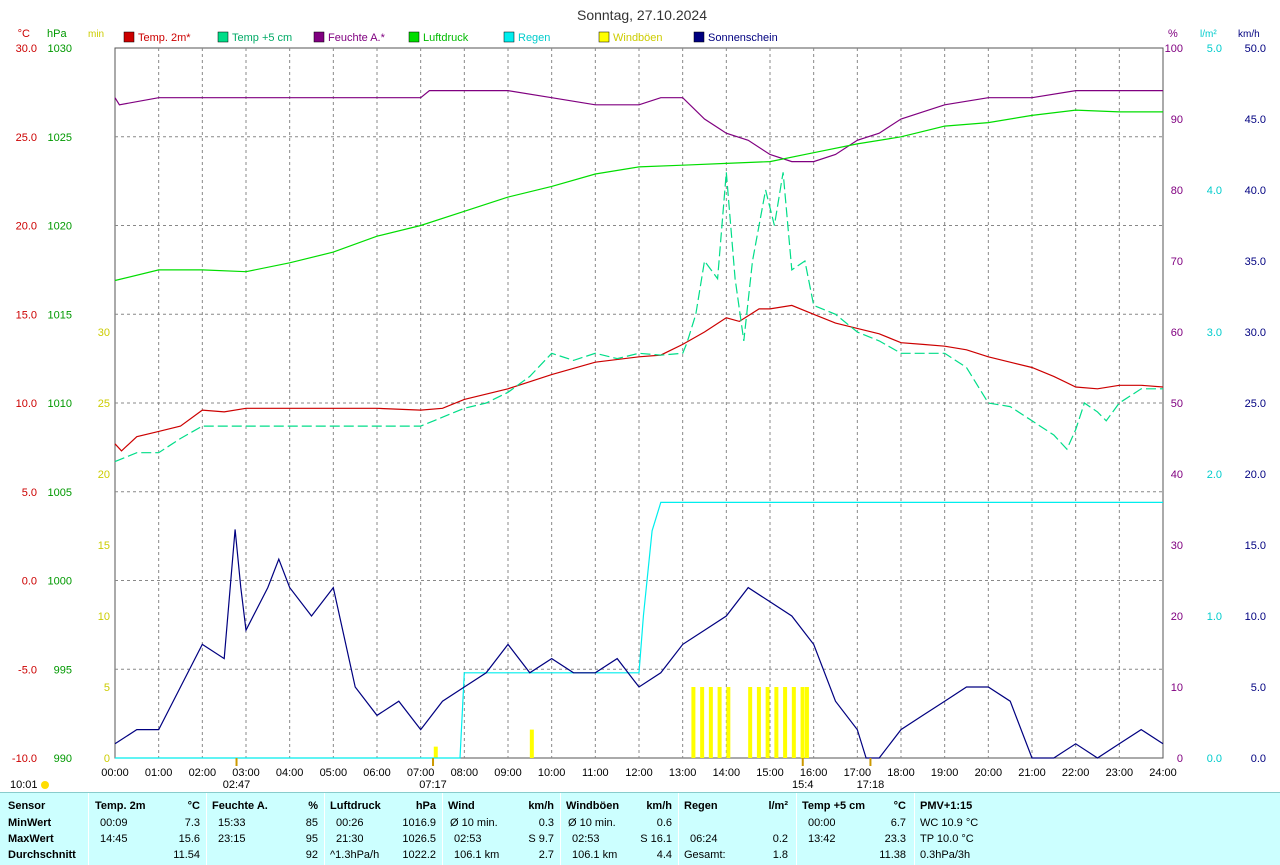  Describe the element at coordinates (546, 855) in the screenshot. I see `wind-avg-value: 2.7` at that location.